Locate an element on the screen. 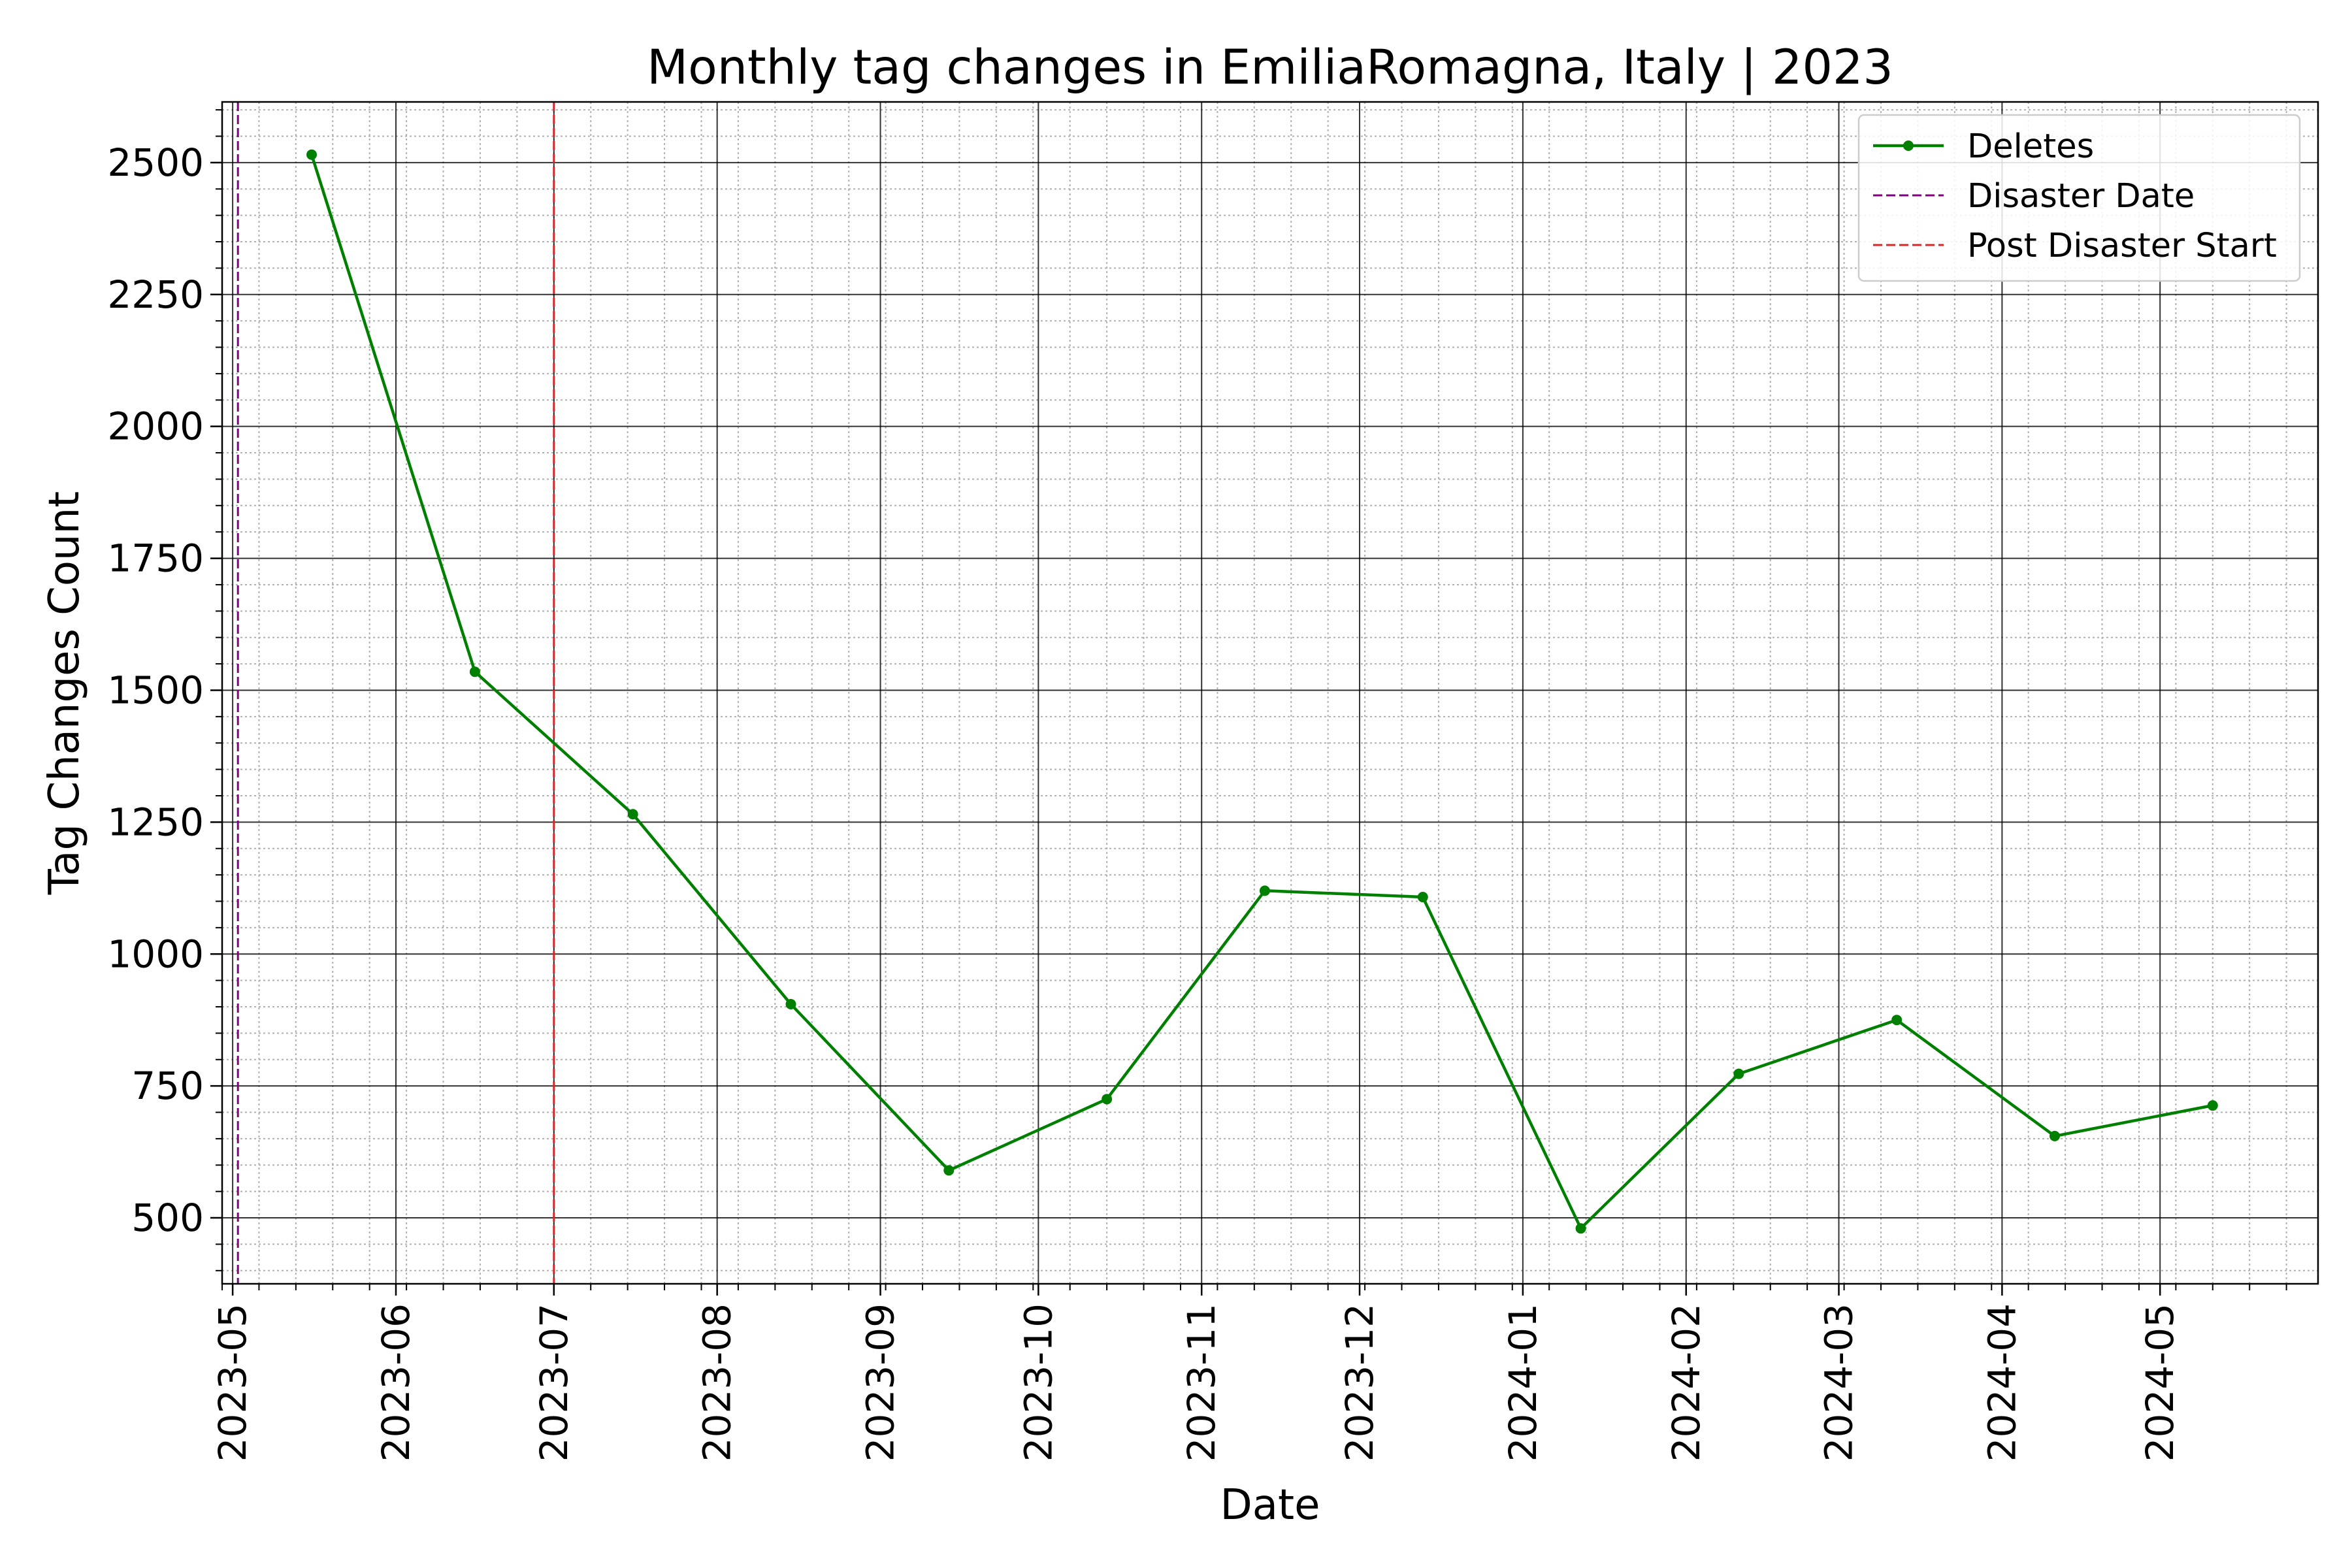 The height and width of the screenshot is (1568, 2352). legend: Deletes Disaster Date Post Disaster Start is located at coordinates (2079, 198).